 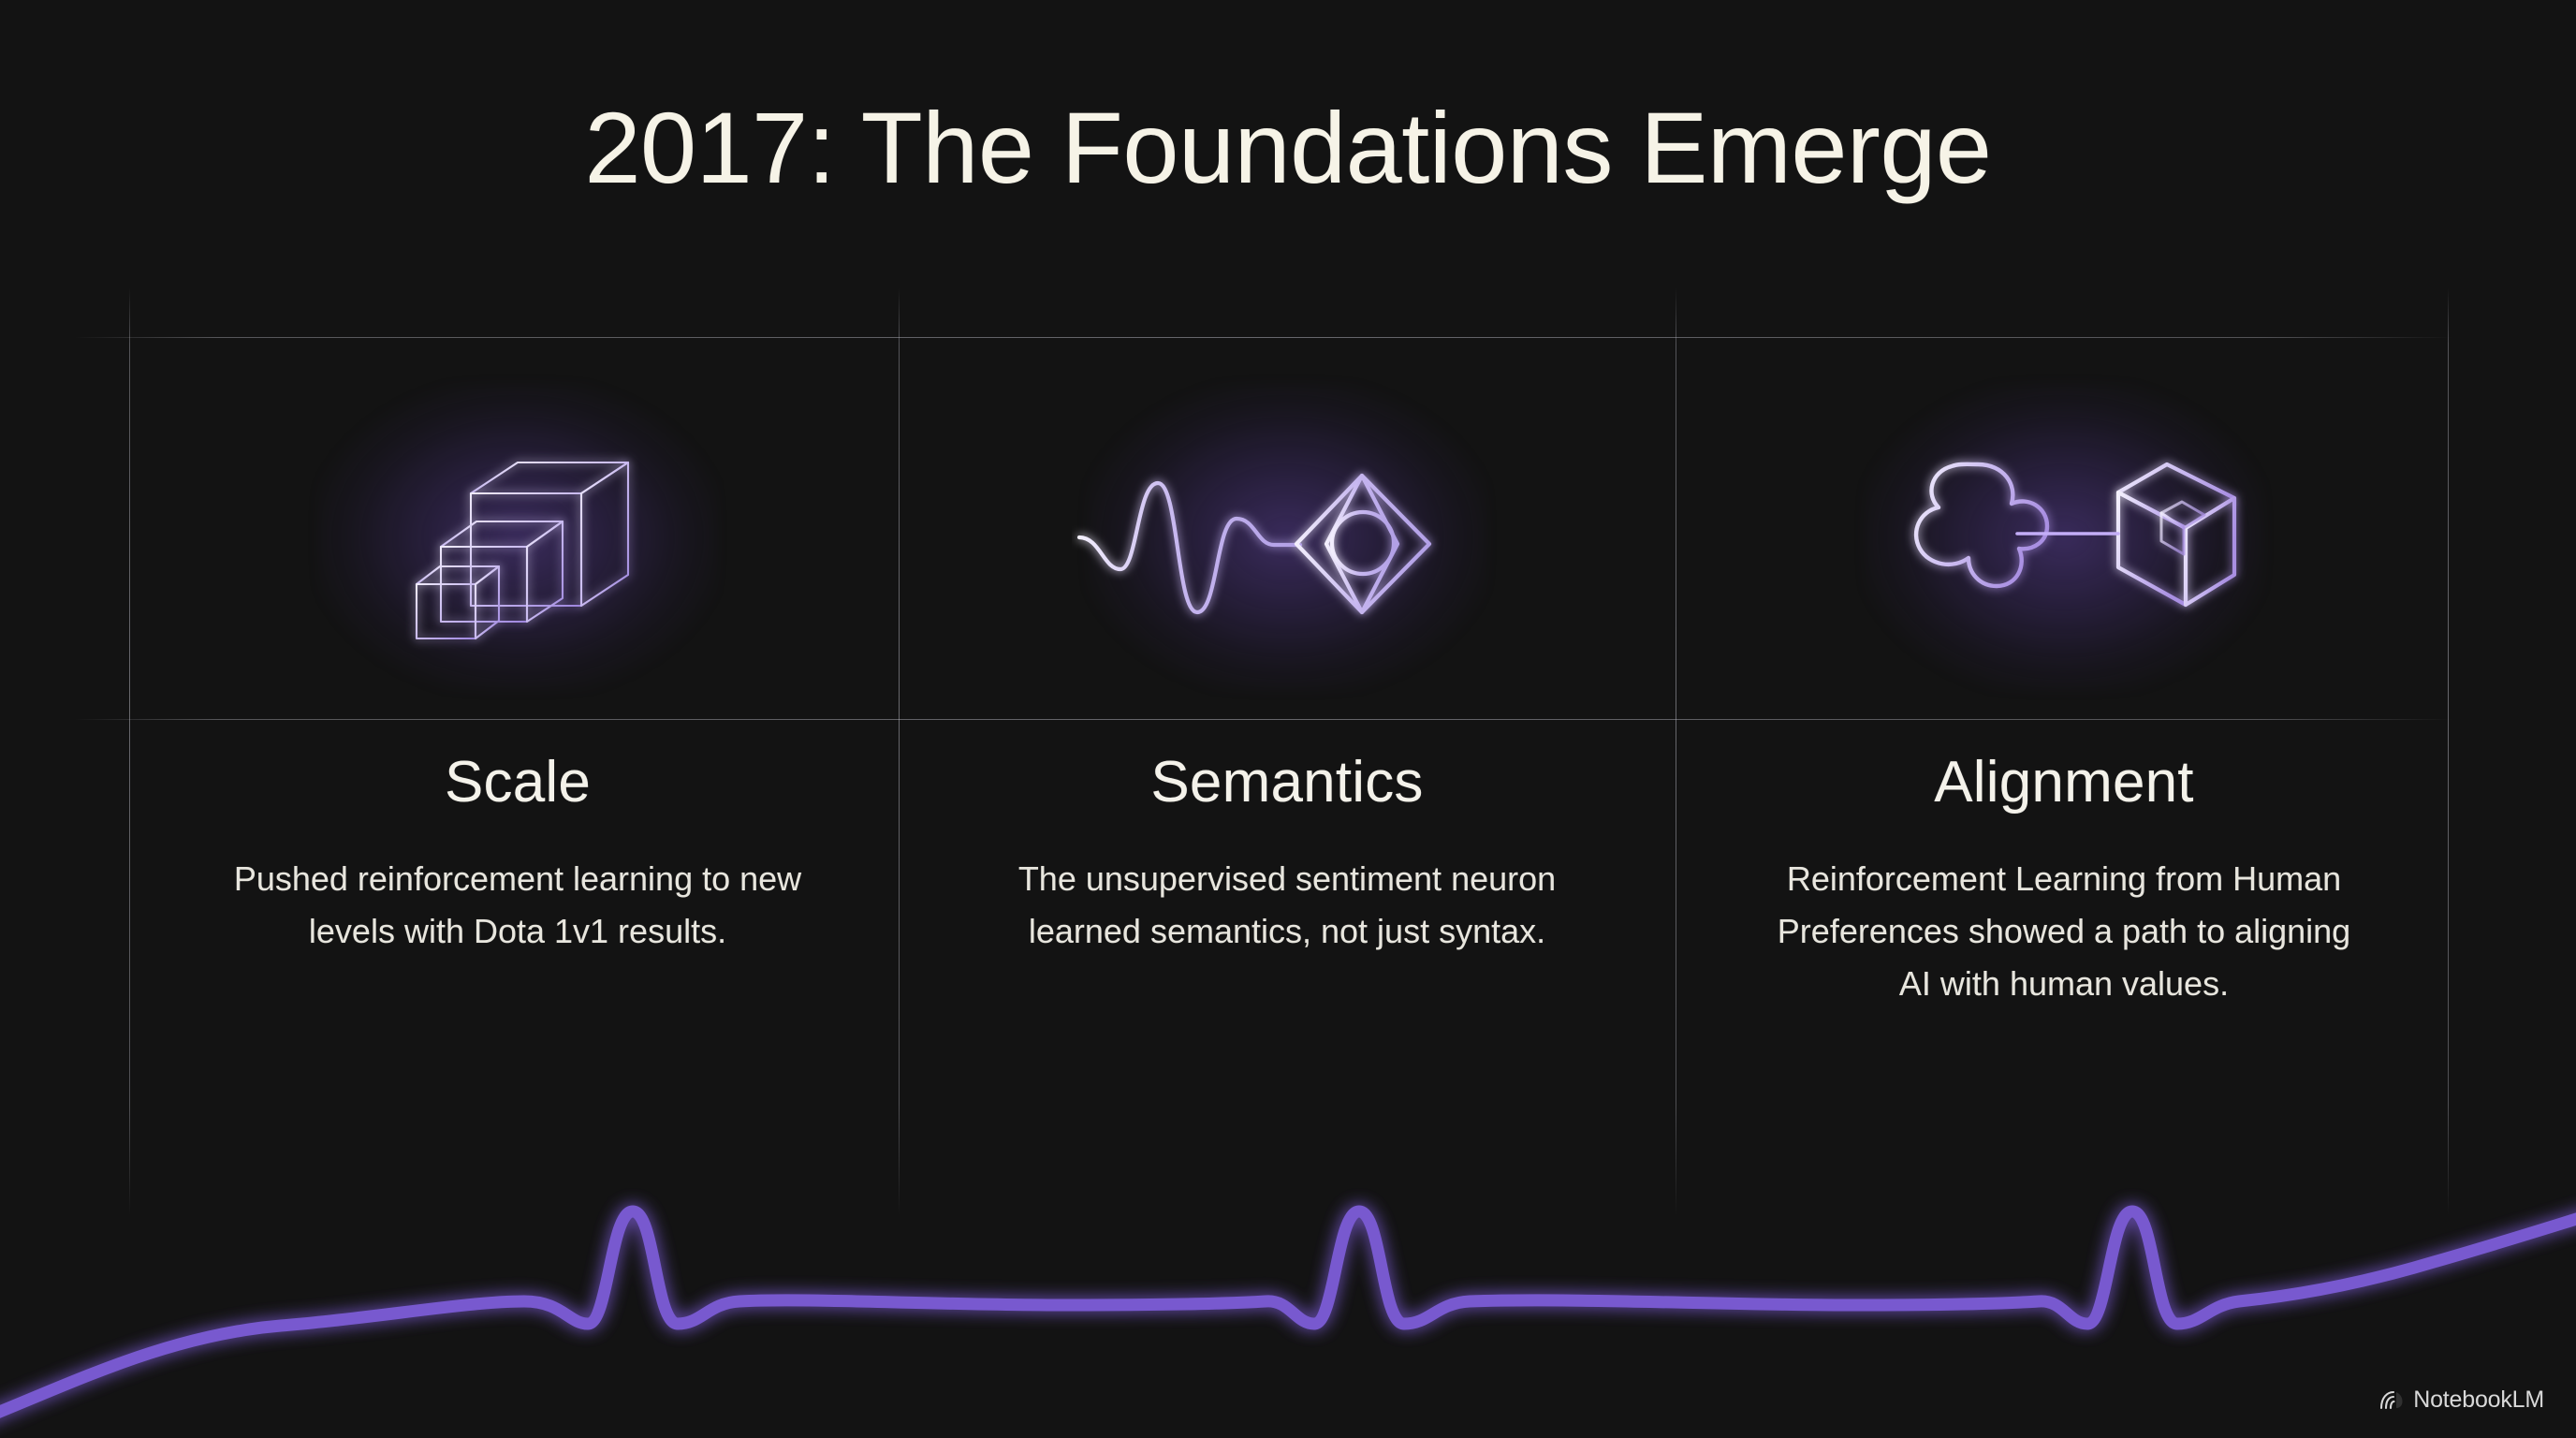 What do you see at coordinates (1254, 544) in the screenshot?
I see `waveform-octahedron-icon` at bounding box center [1254, 544].